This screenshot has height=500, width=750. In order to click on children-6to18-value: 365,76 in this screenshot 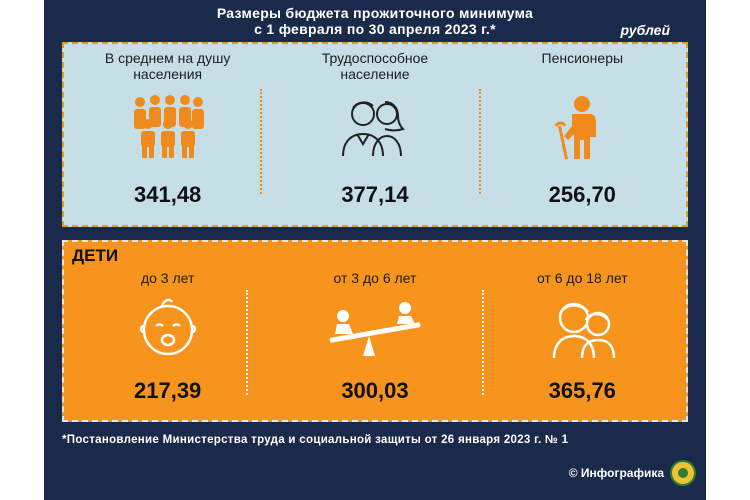, I will do `click(582, 390)`.